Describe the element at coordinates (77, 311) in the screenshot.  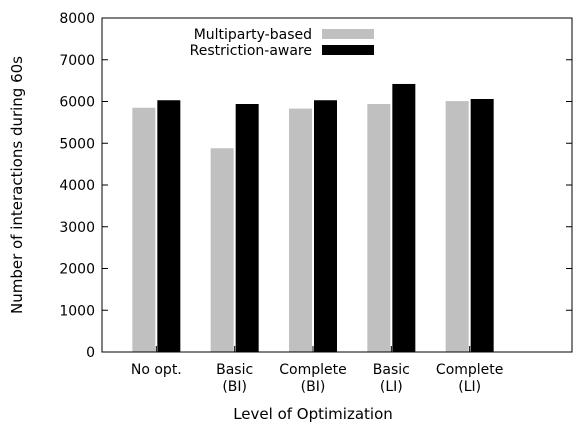
I see `y-tick-label: 1000` at that location.